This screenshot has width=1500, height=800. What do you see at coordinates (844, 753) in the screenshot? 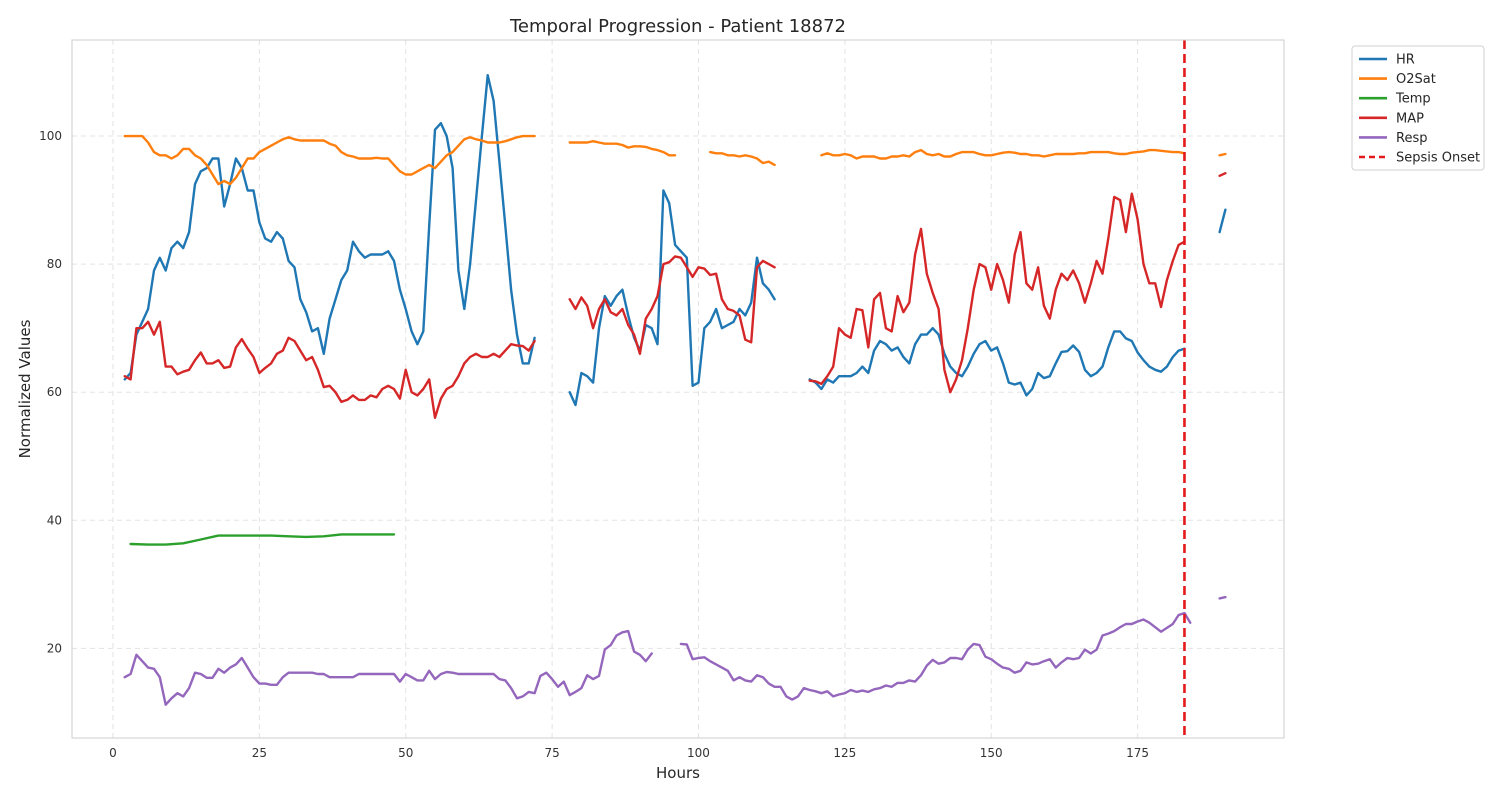
I see `x-tick-label: 125` at bounding box center [844, 753].